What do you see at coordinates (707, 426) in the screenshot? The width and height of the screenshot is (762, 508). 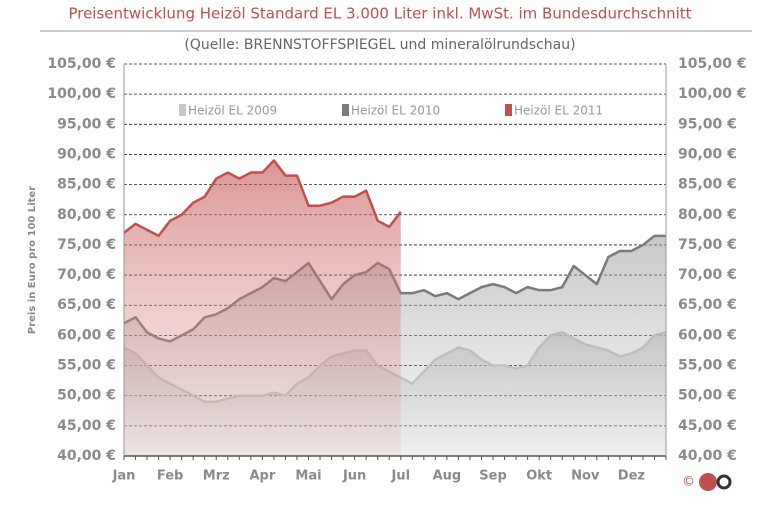 I see `y2-tick-label: 45,00 €` at bounding box center [707, 426].